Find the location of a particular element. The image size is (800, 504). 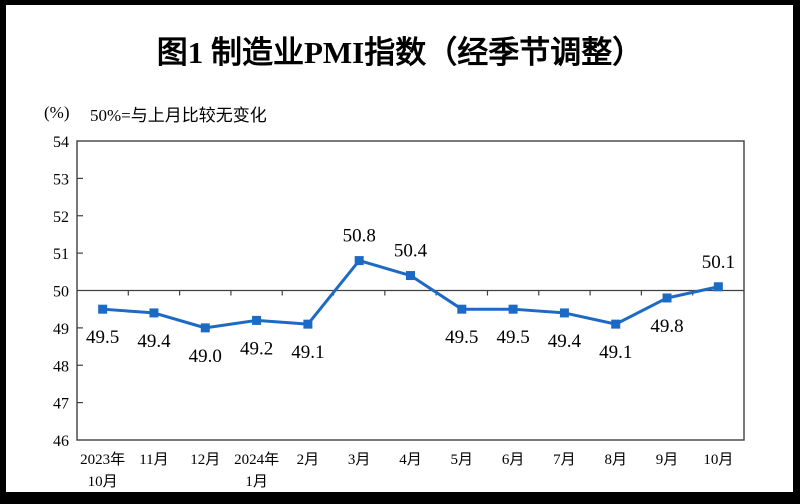

x-axis-category-label: 2023年 is located at coordinates (102, 459).